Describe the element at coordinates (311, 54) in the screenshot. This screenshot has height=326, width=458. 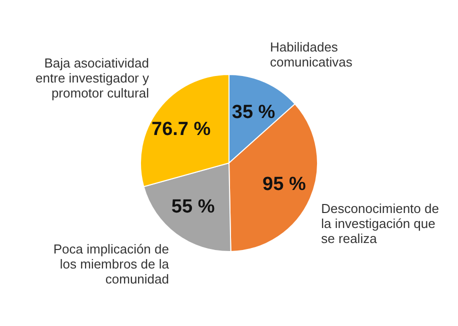
I see `slice-label: Habilidades comunicativas` at that location.